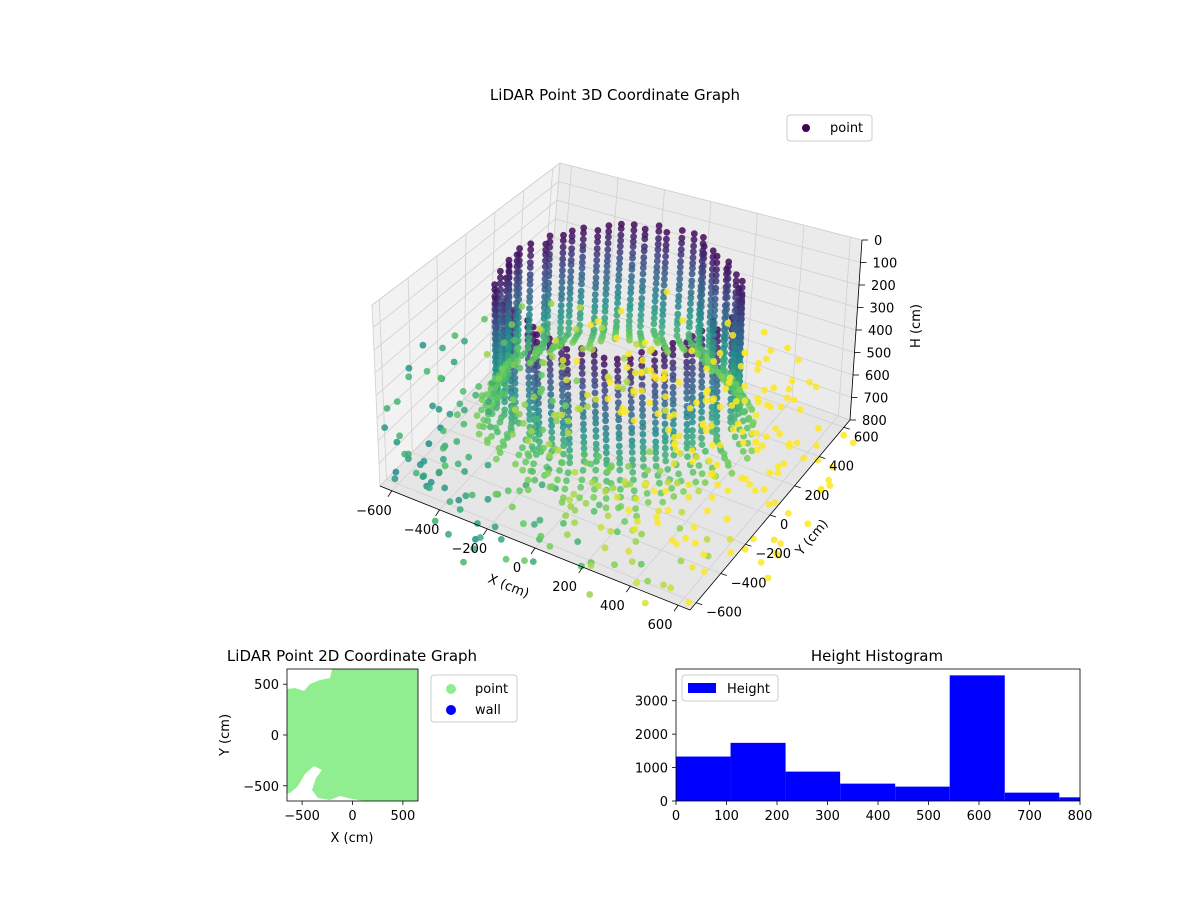  I want to click on z-tick-label-3d: 600, so click(877, 376).